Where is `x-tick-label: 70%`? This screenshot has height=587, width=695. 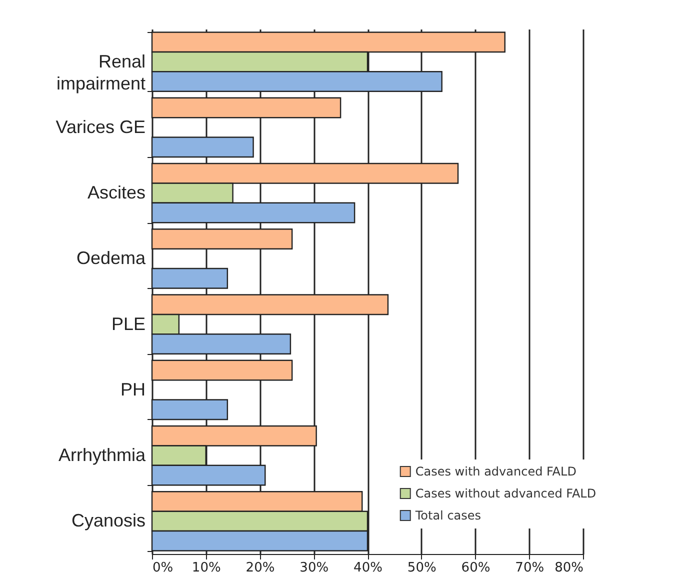 x-tick-label: 70% is located at coordinates (529, 568).